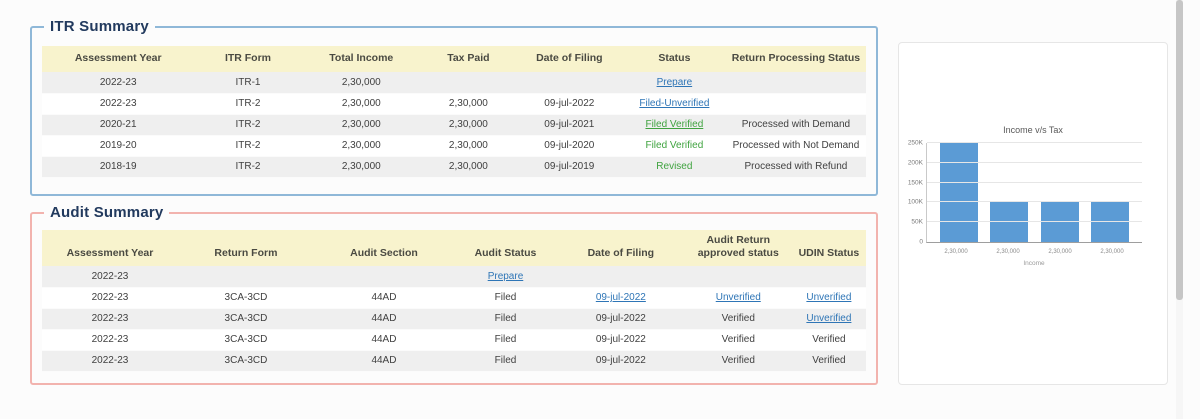 Image resolution: width=1200 pixels, height=419 pixels. Describe the element at coordinates (569, 125) in the screenshot. I see `cell: 09-jul-2021` at that location.